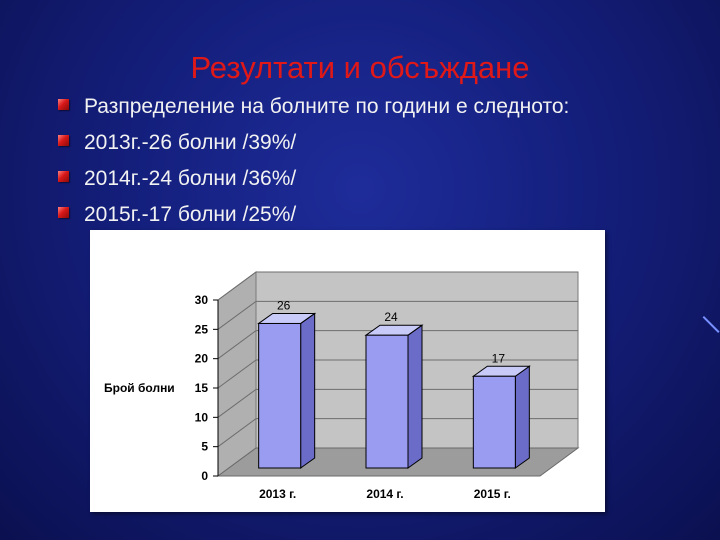 The image size is (720, 540). Describe the element at coordinates (391, 317) in the screenshot. I see `bar-data-label: 24` at that location.